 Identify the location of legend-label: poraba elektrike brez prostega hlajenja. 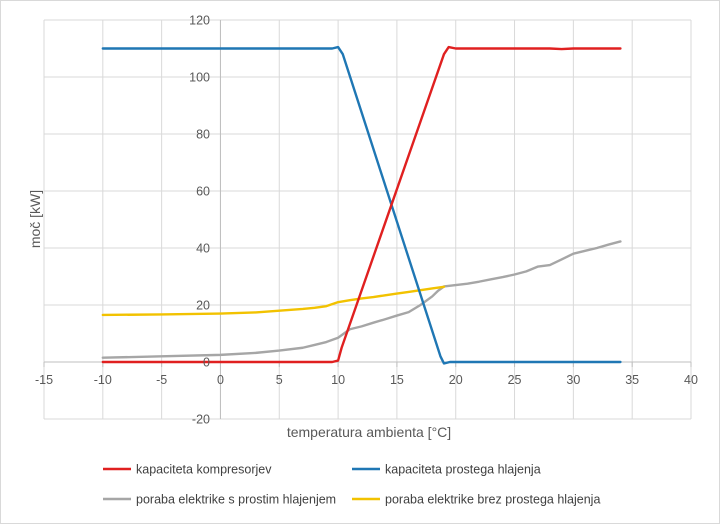
(492, 500).